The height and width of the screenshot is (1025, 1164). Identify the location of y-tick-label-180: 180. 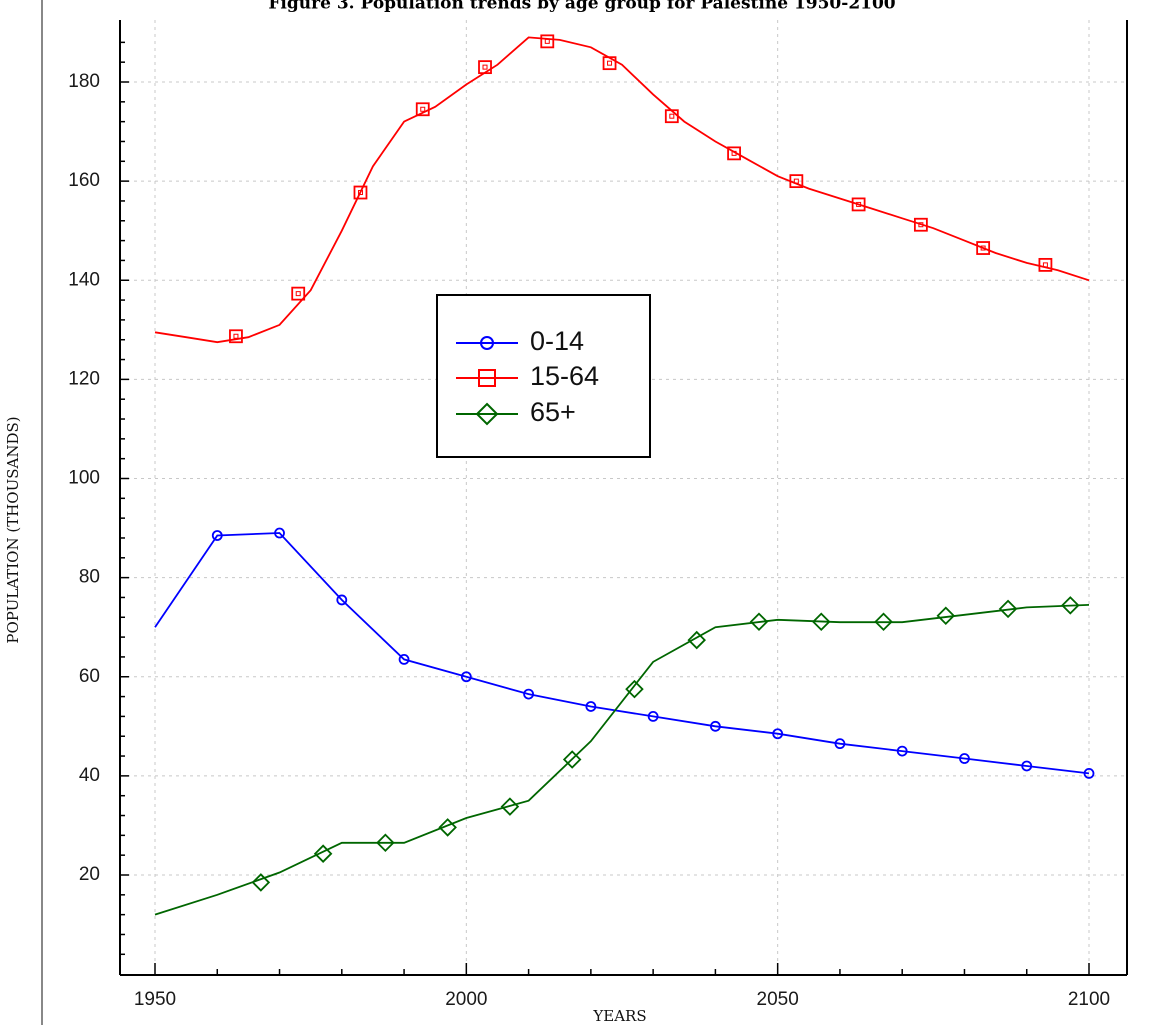
(84, 81).